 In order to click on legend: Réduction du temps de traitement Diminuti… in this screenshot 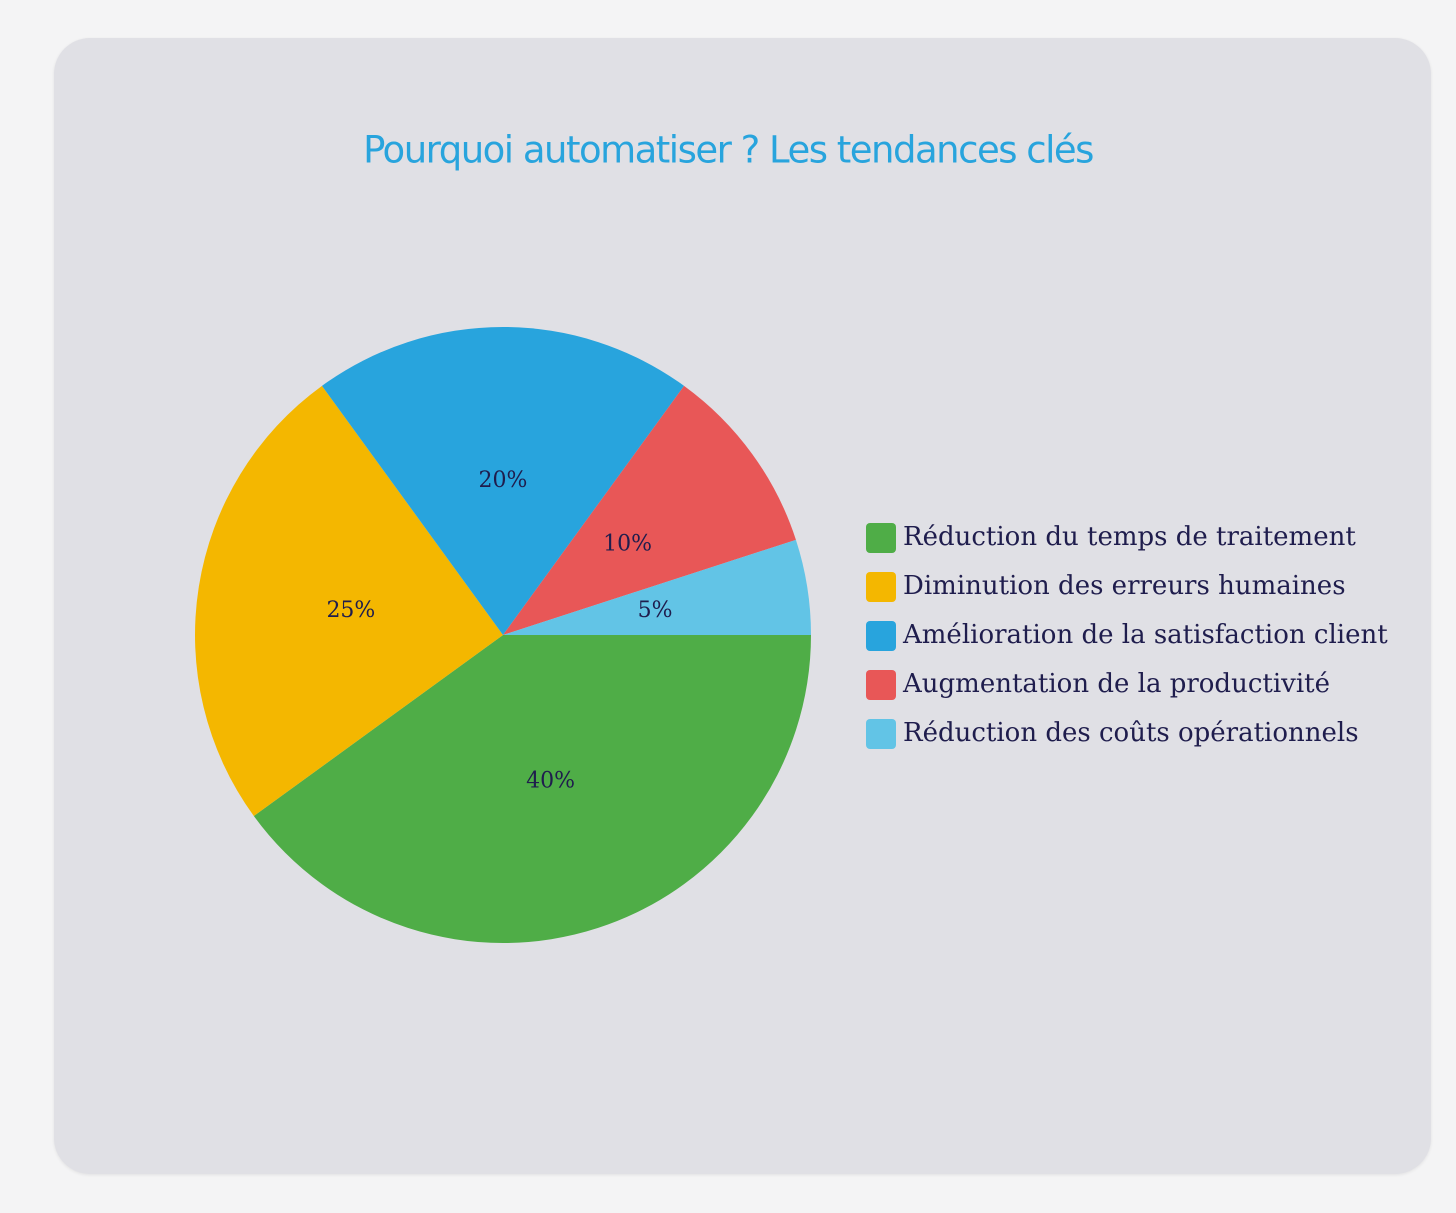, I will do `click(1127, 635)`.